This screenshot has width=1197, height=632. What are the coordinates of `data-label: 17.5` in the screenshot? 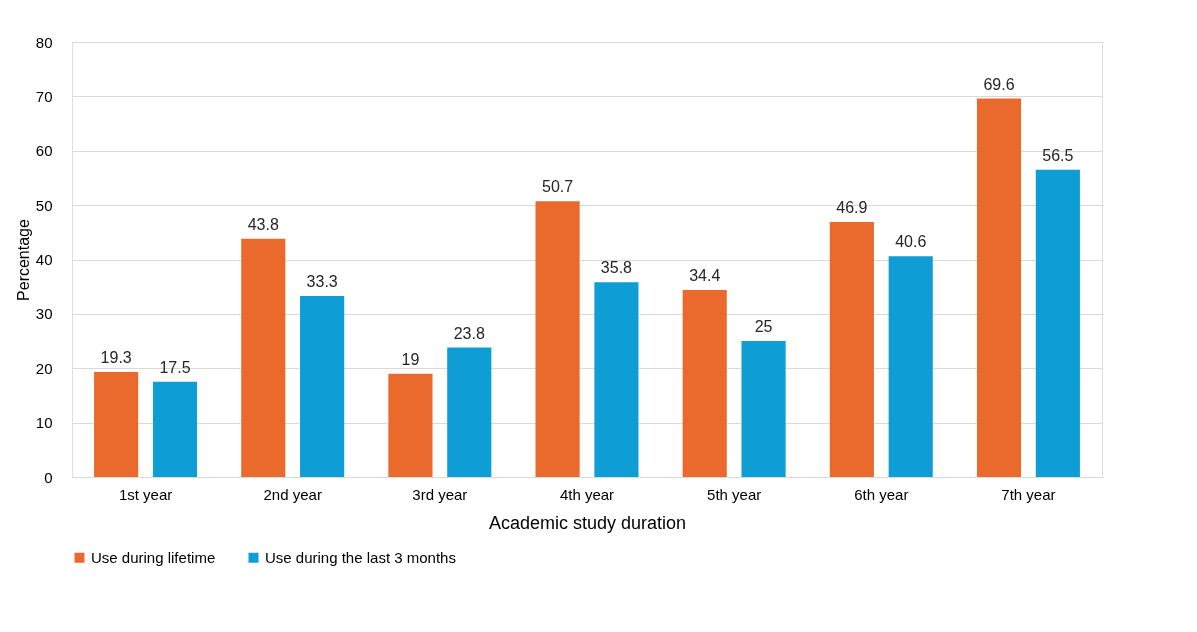 It's located at (175, 367).